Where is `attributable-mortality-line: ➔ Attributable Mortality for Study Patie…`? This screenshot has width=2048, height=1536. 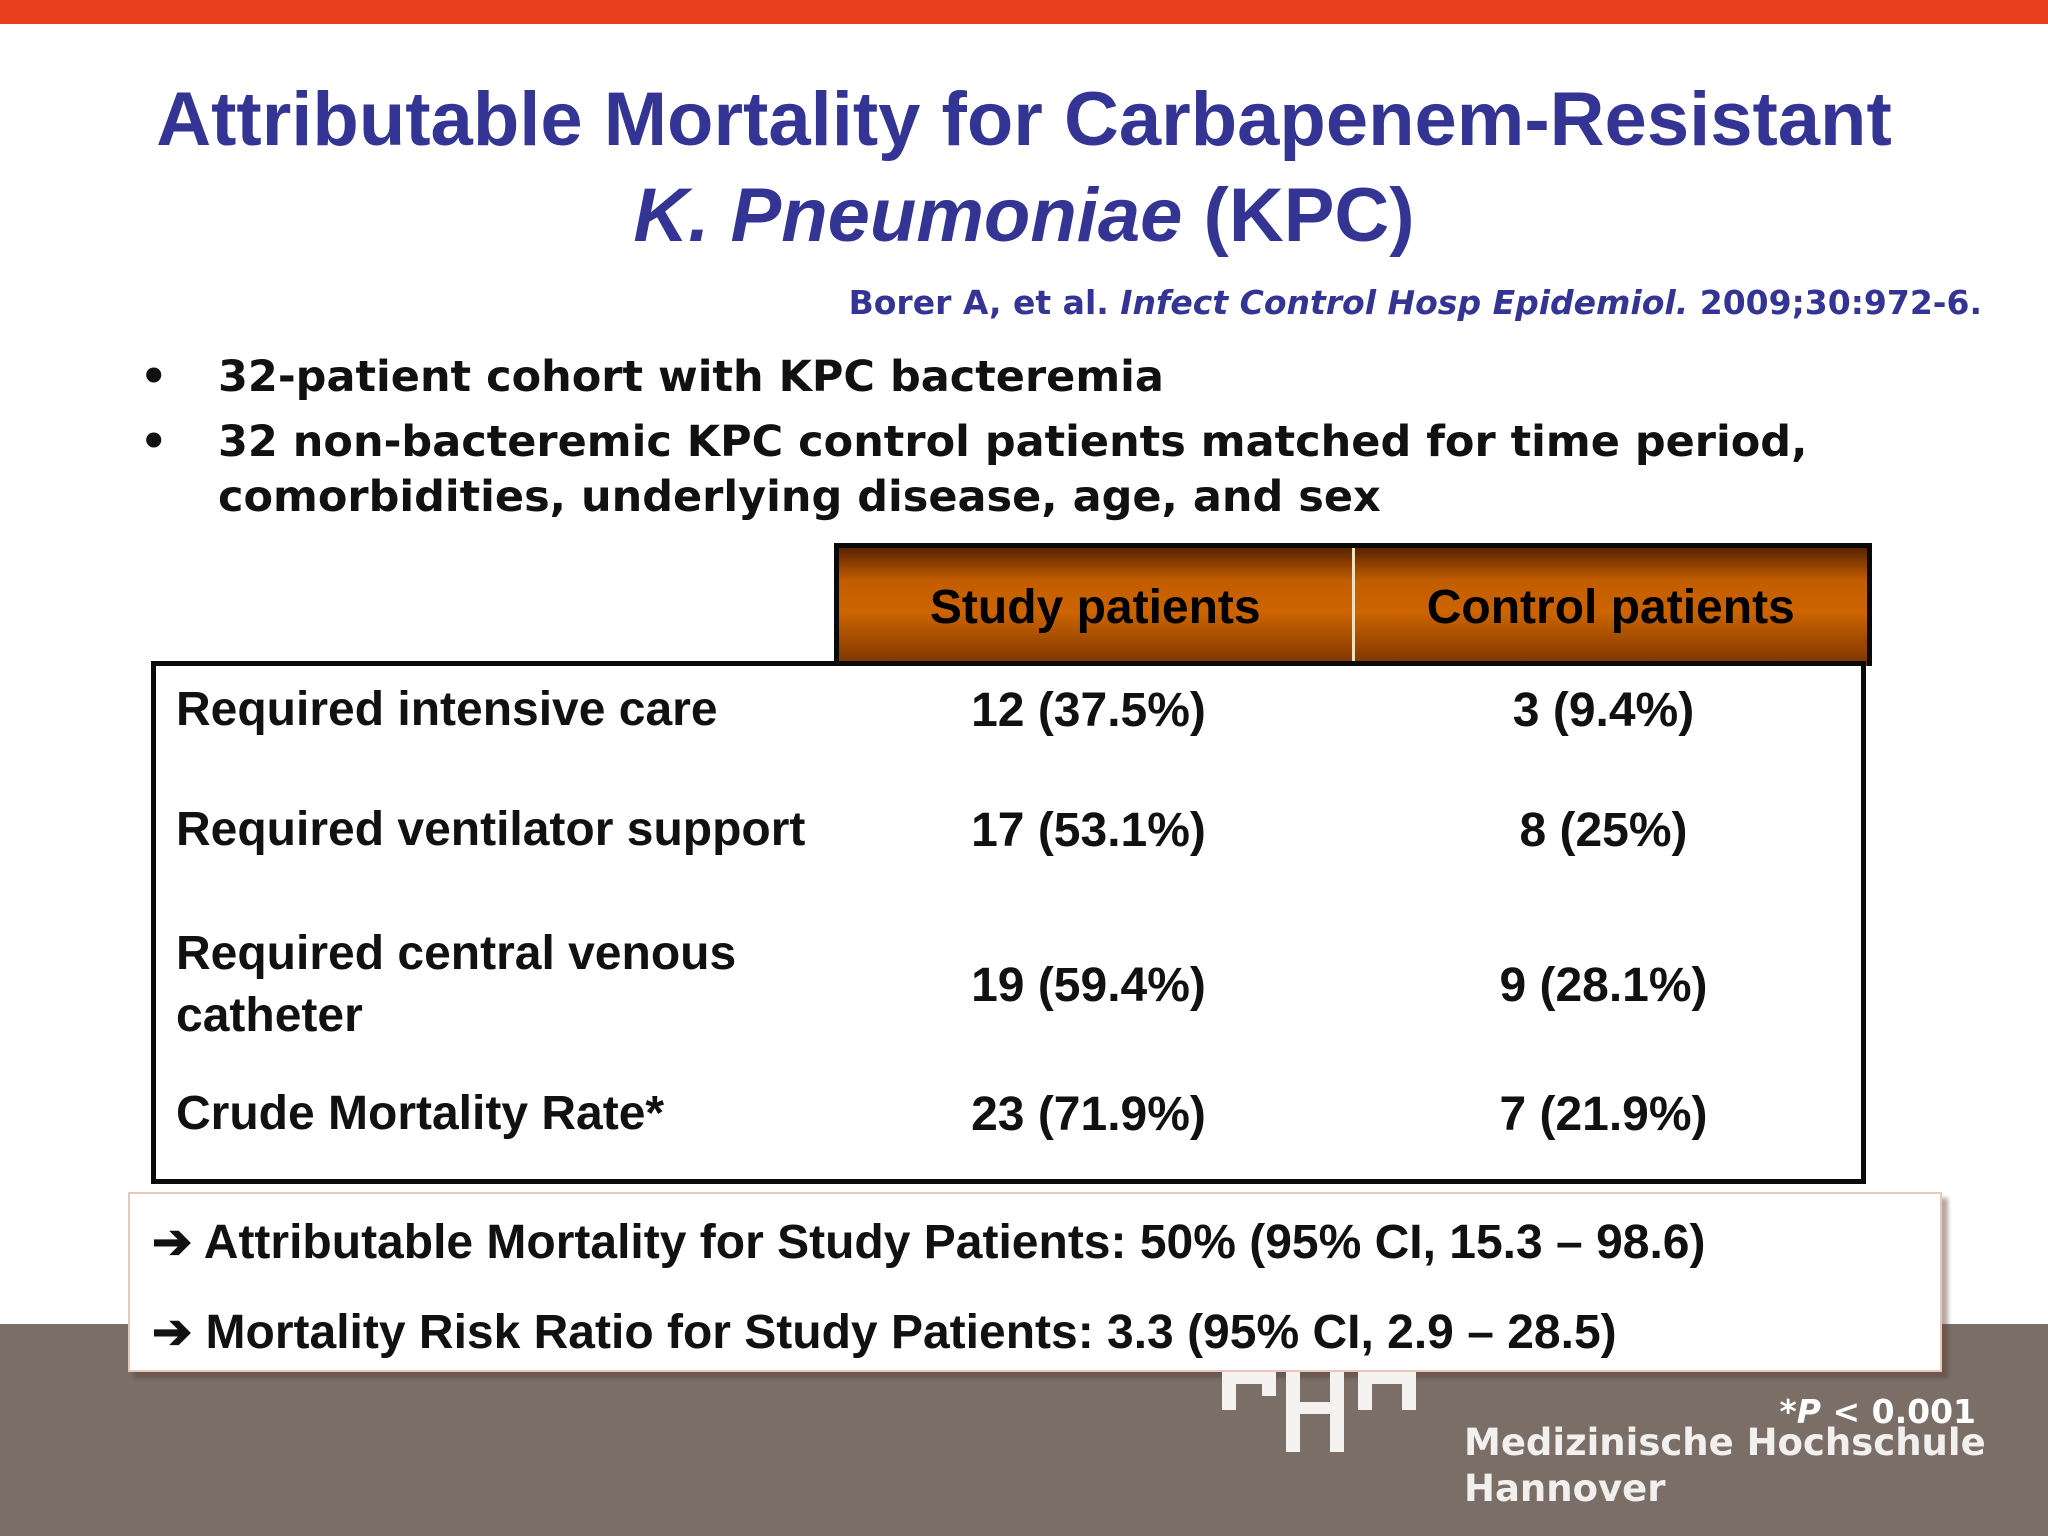
attributable-mortality-line: ➔ Attributable Mortality for Study Patie… is located at coordinates (929, 1242).